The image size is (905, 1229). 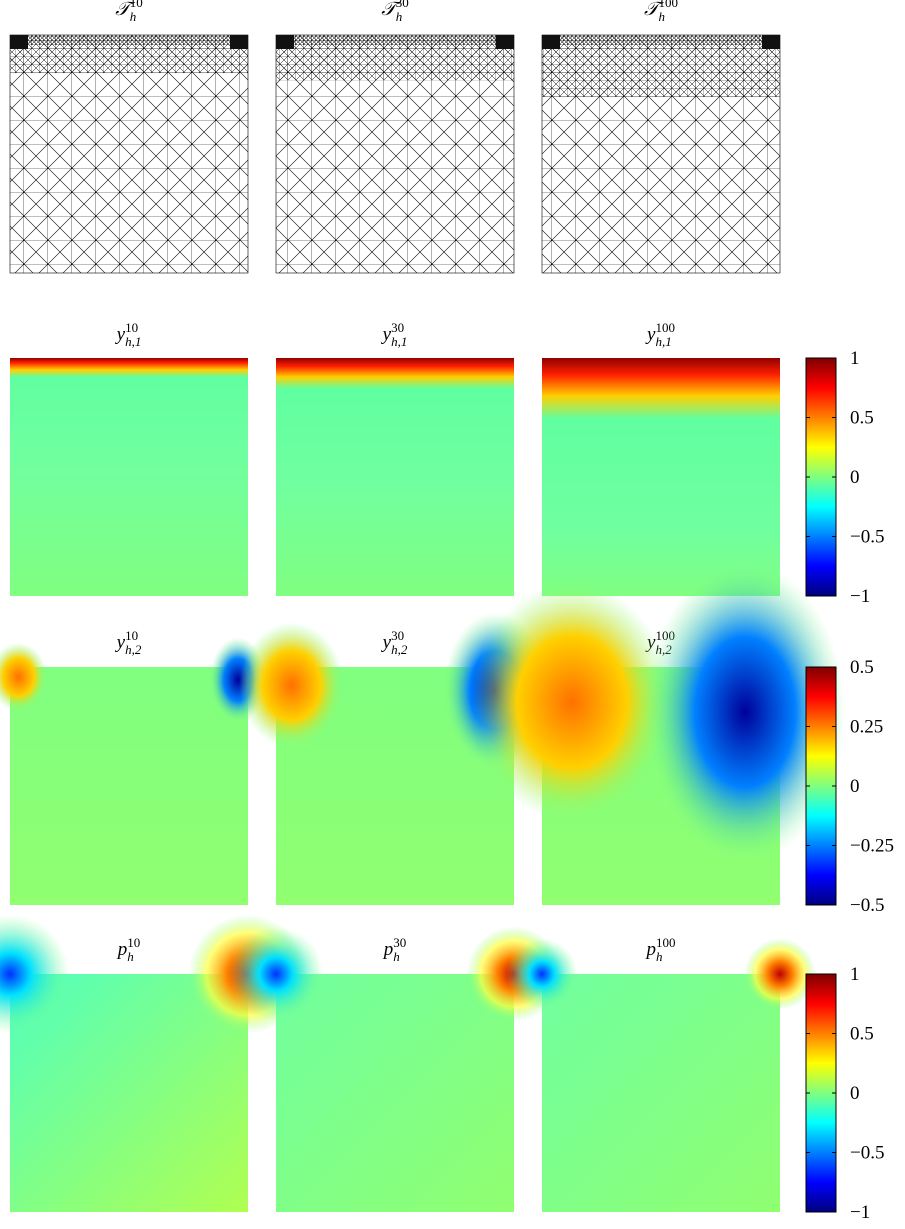 I want to click on panel-title: 𝒯10 h, so click(x=129, y=12).